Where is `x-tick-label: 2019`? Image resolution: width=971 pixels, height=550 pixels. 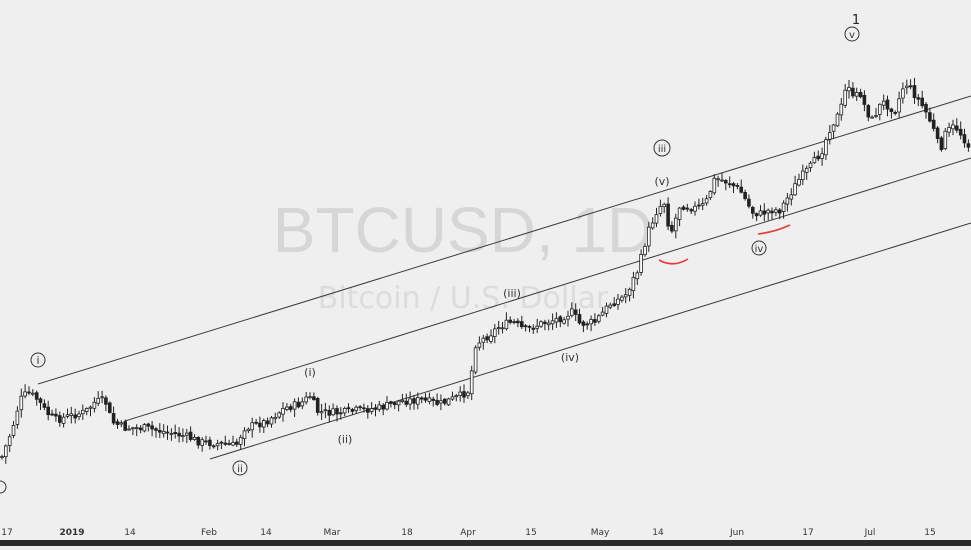 x-tick-label: 2019 is located at coordinates (71, 533).